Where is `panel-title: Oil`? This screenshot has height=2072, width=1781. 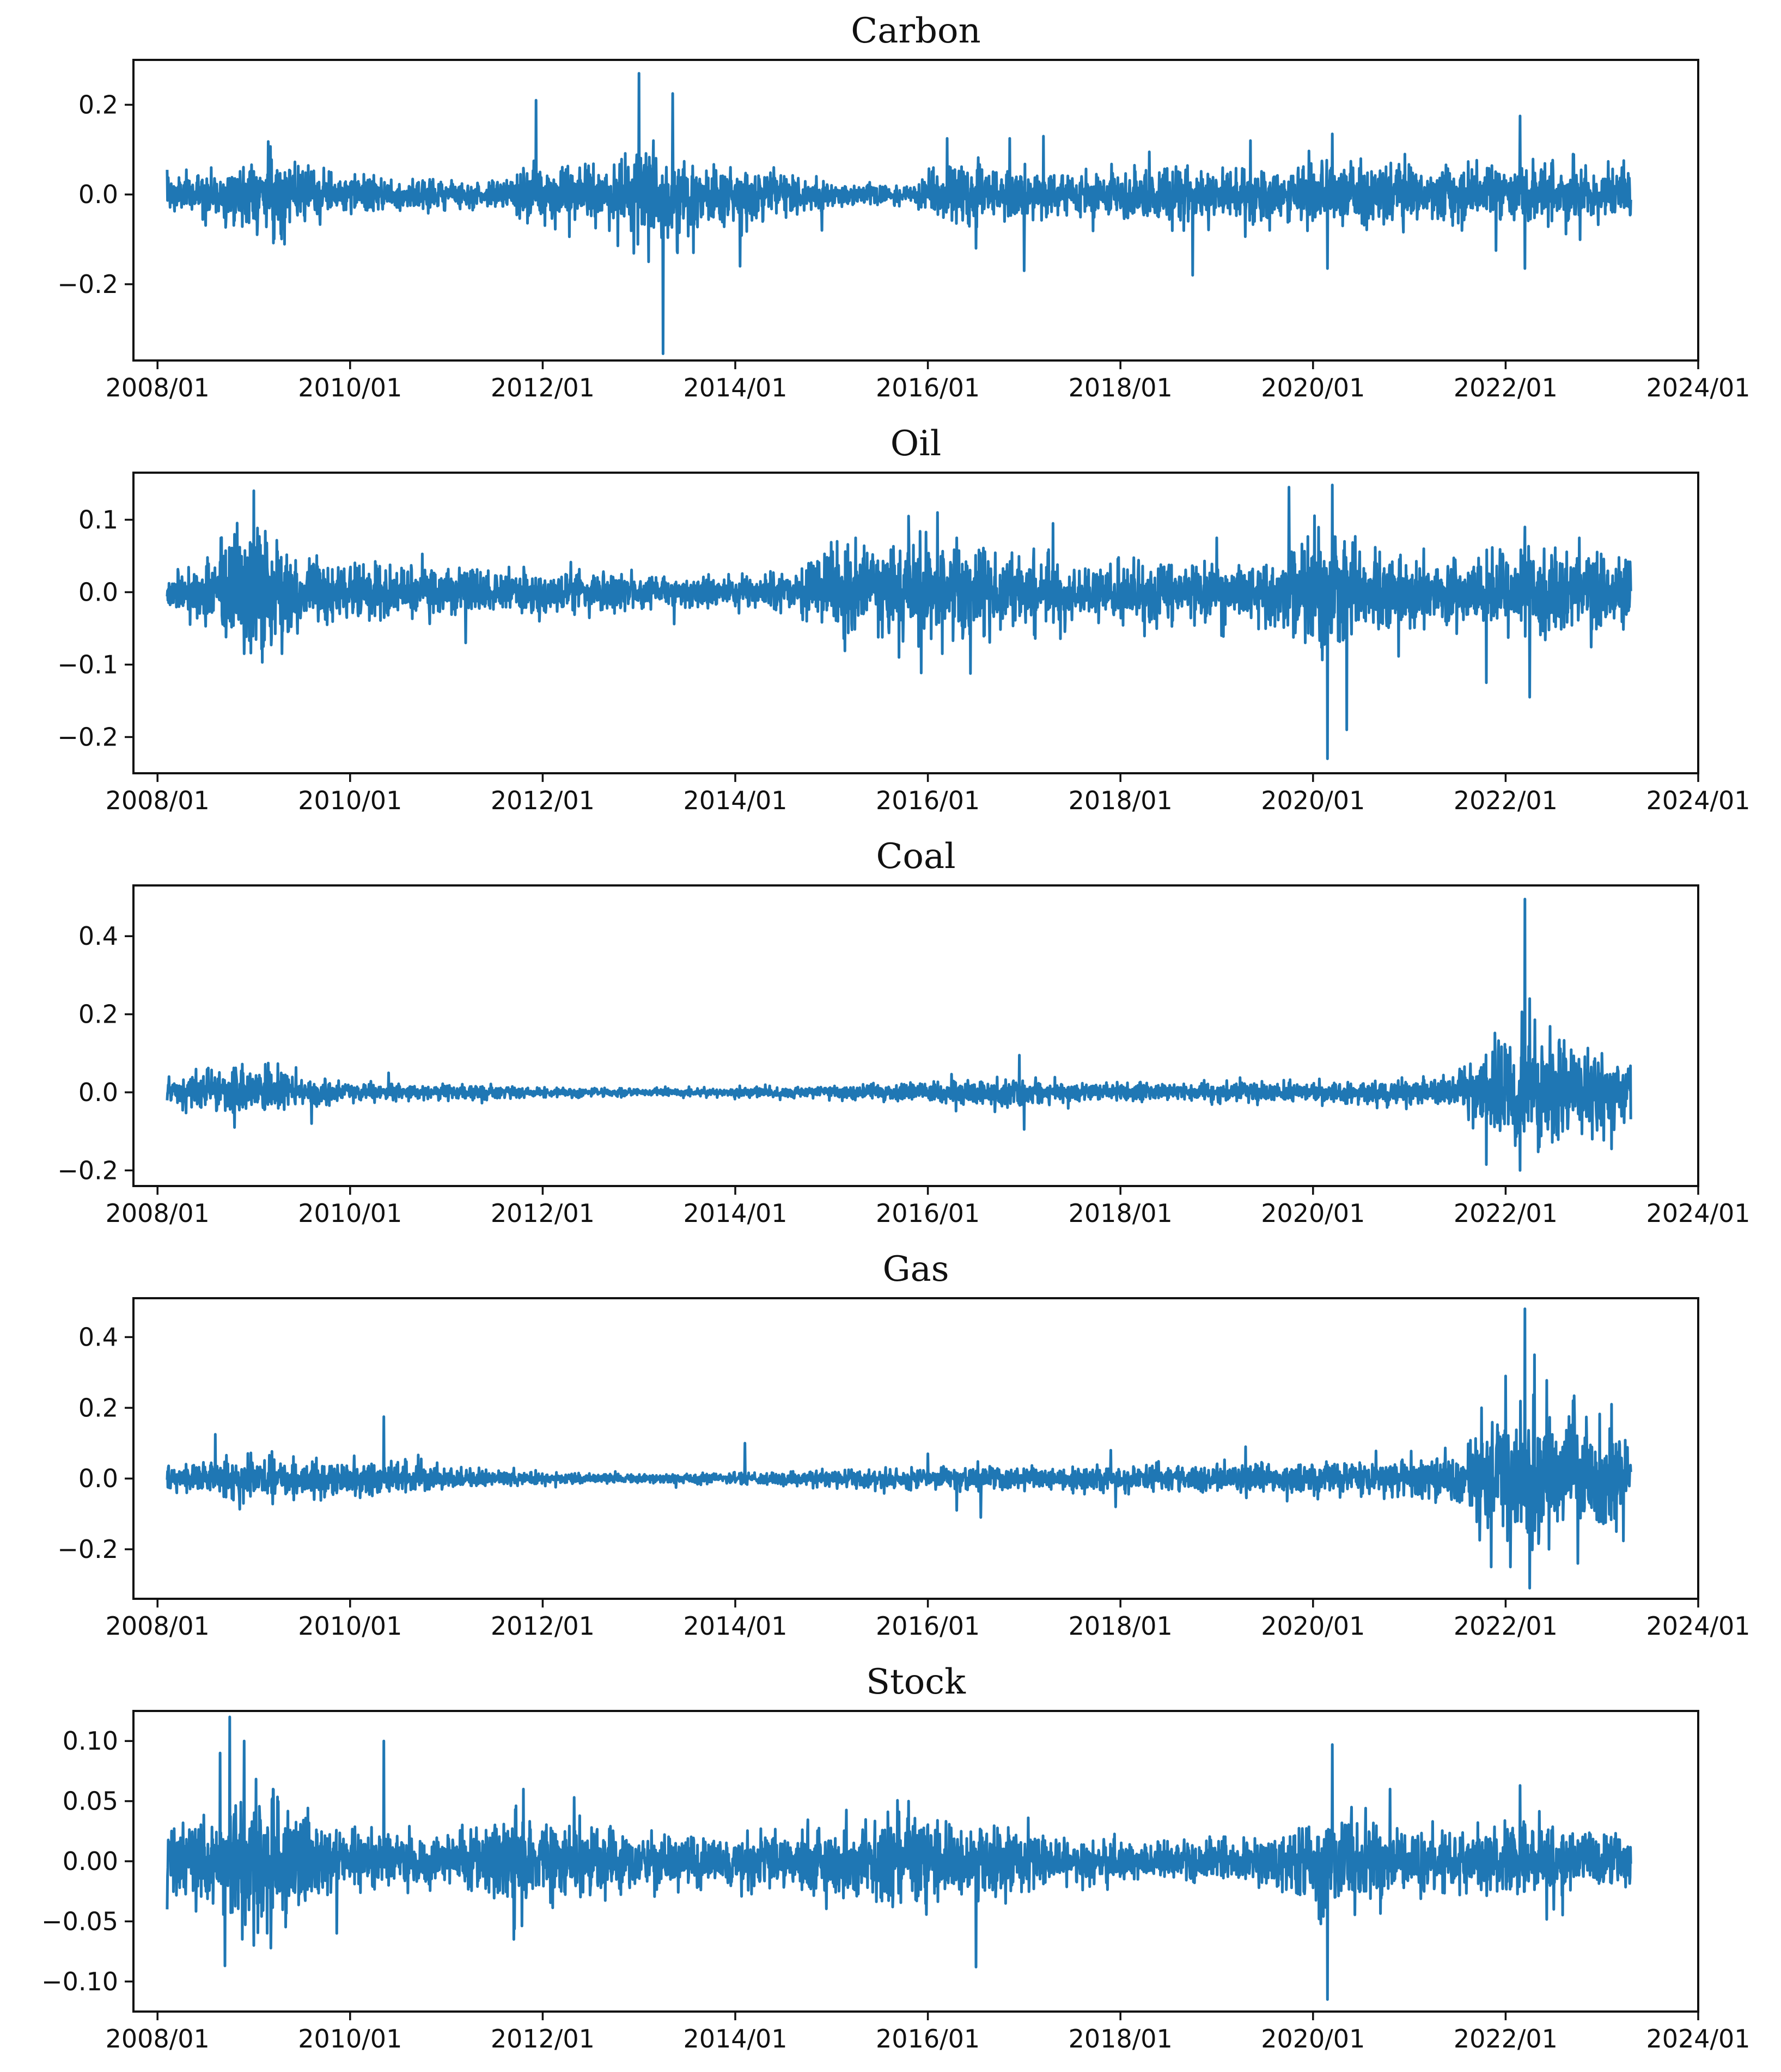
panel-title: Oil is located at coordinates (915, 444).